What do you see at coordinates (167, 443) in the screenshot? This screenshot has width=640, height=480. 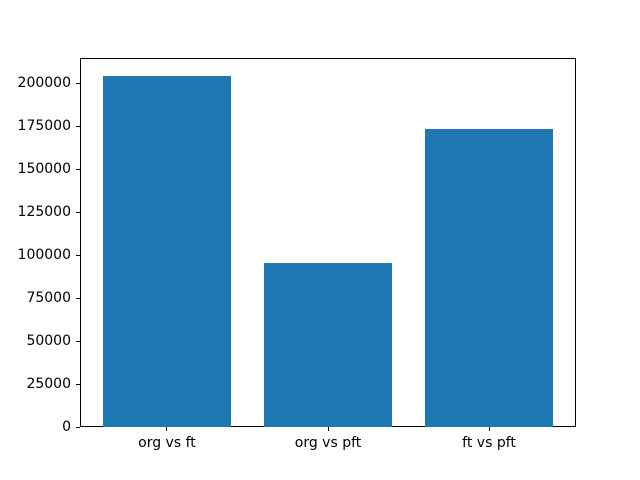 I see `x-tick-label: org vs ft` at bounding box center [167, 443].